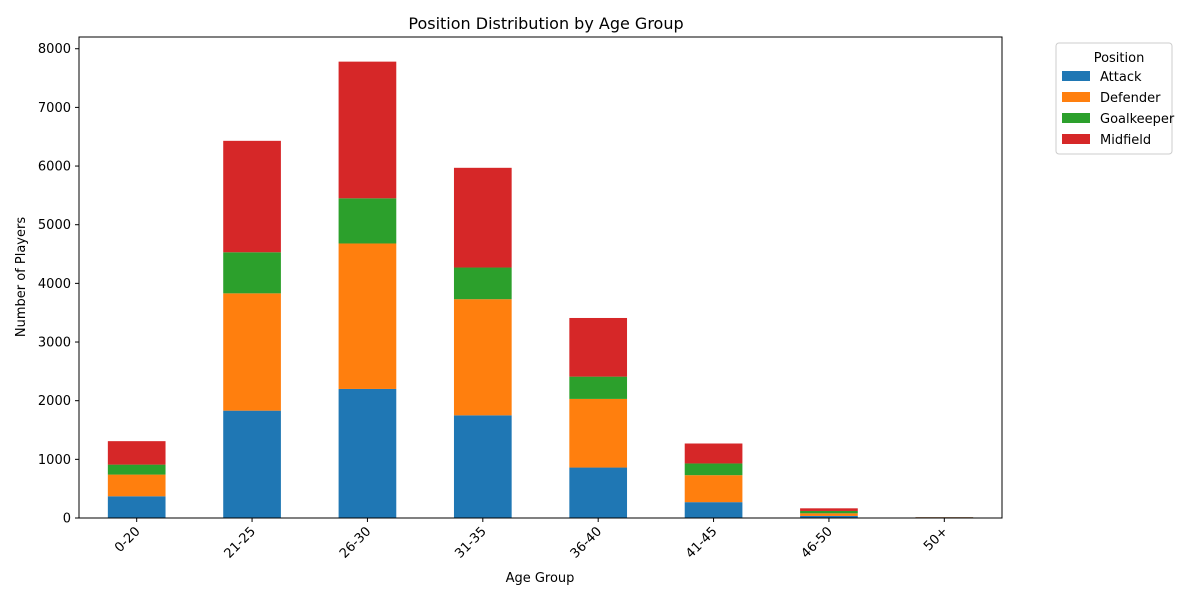  What do you see at coordinates (54, 343) in the screenshot?
I see `y-tick-label: 3000` at bounding box center [54, 343].